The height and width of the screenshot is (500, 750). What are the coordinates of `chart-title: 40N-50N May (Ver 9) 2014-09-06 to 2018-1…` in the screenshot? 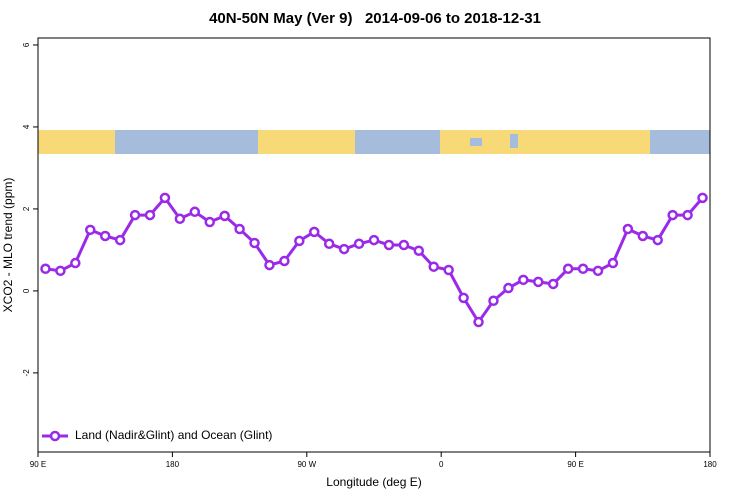 It's located at (375, 18).